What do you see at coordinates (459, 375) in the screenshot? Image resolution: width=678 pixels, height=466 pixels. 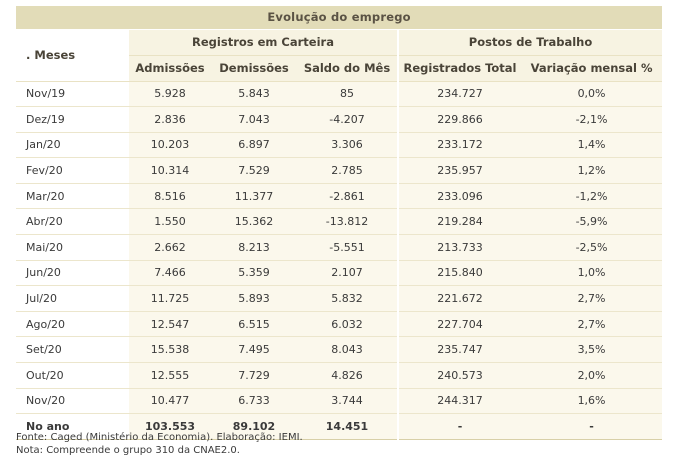 I see `cell-registrados: 240.573` at bounding box center [459, 375].